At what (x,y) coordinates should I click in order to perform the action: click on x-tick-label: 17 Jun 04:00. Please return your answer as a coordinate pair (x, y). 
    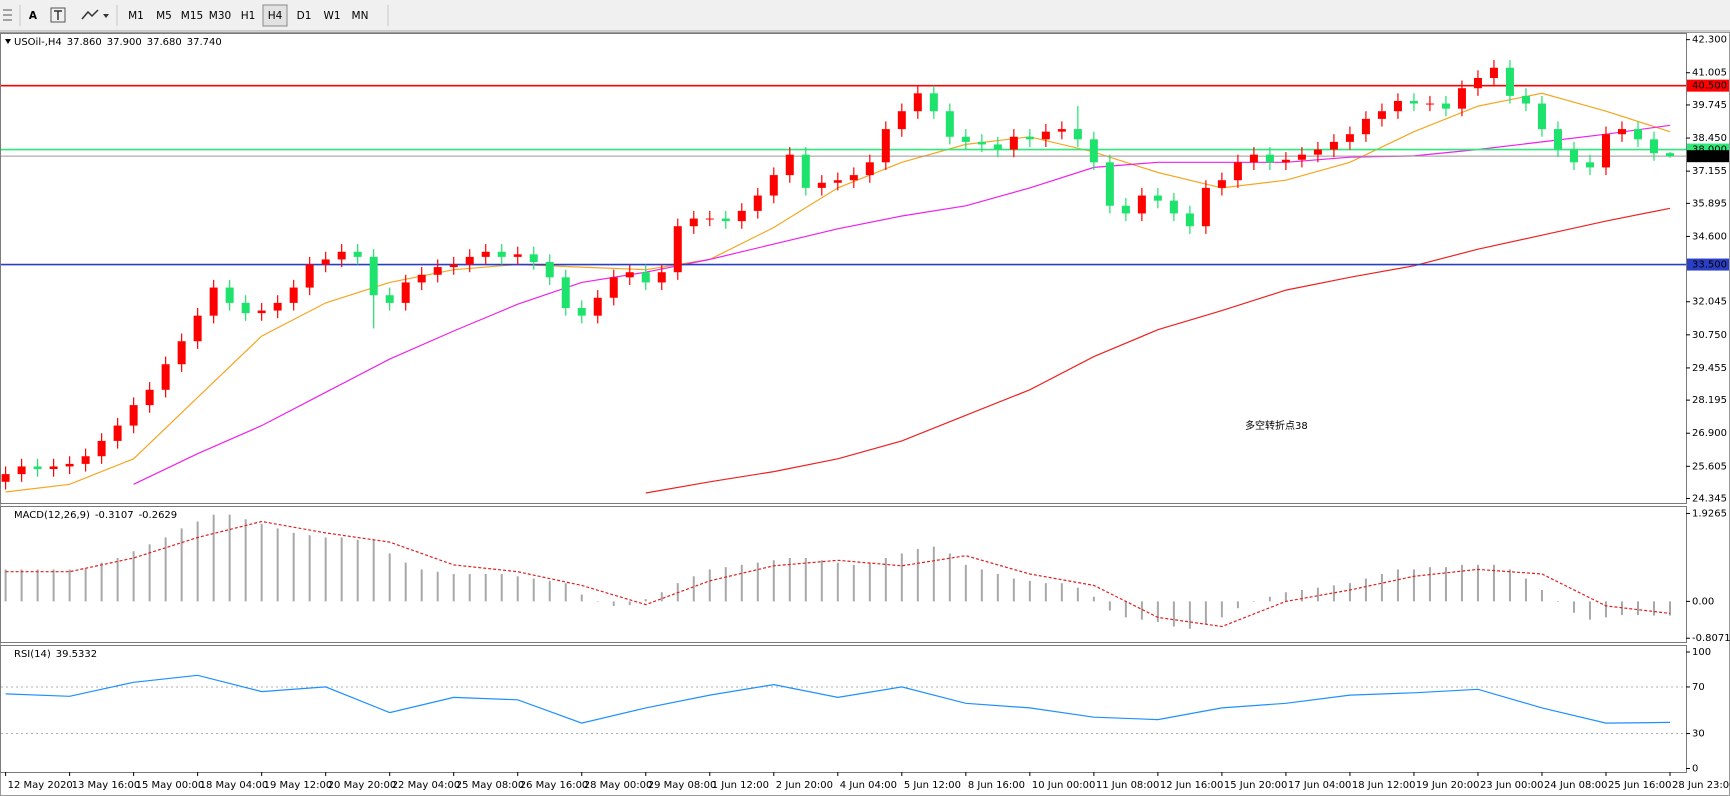
    Looking at the image, I should click on (1320, 785).